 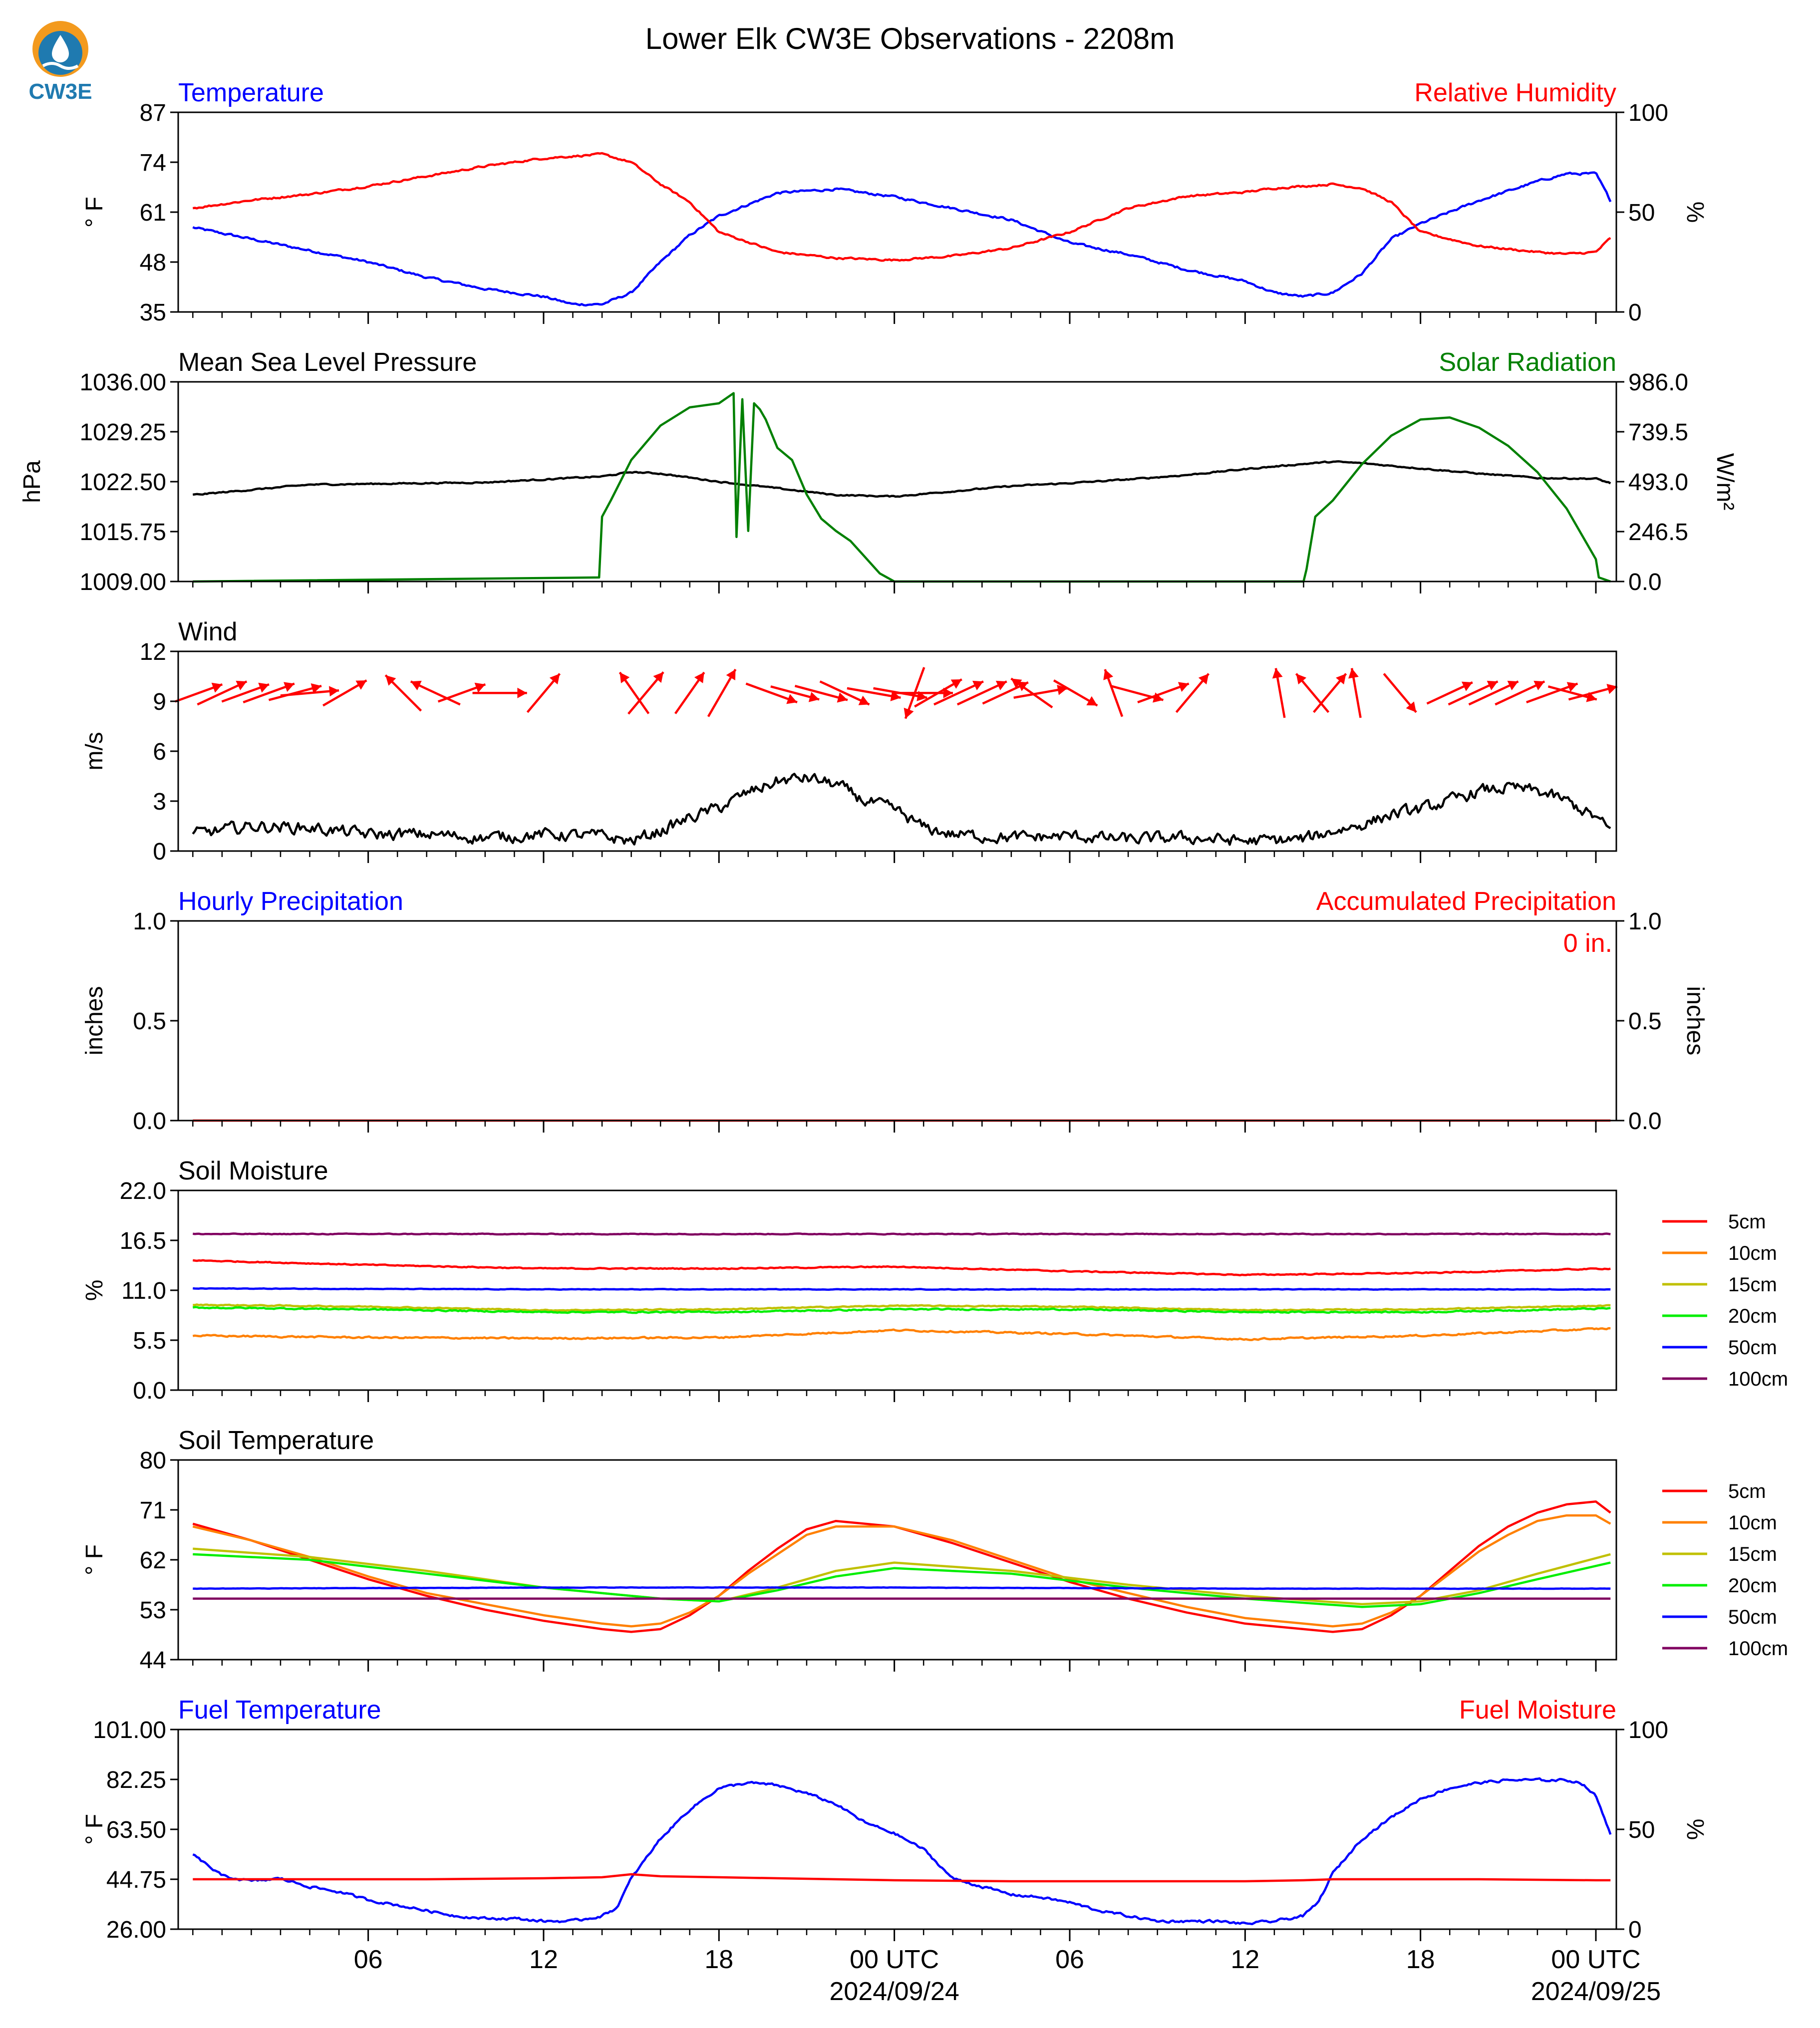 What do you see at coordinates (159, 702) in the screenshot?
I see `y-tick-label: 9` at bounding box center [159, 702].